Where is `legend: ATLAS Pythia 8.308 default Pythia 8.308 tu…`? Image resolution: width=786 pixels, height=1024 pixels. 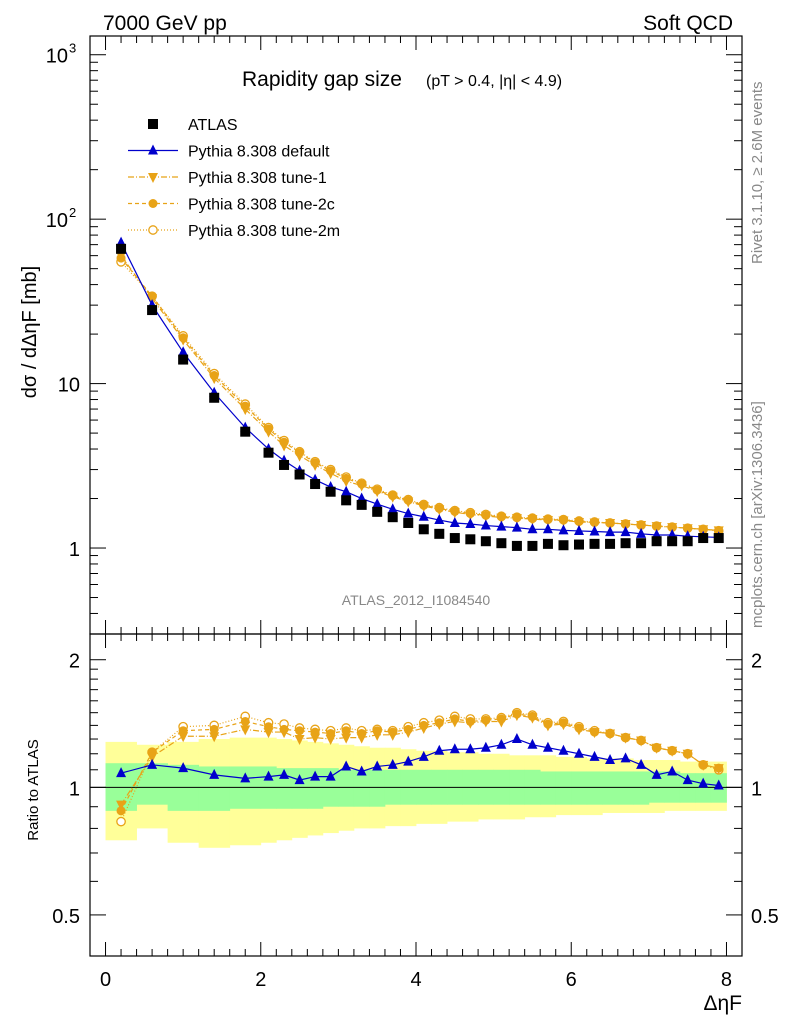
legend: ATLAS Pythia 8.308 default Pythia 8.308 tu… is located at coordinates (234, 178).